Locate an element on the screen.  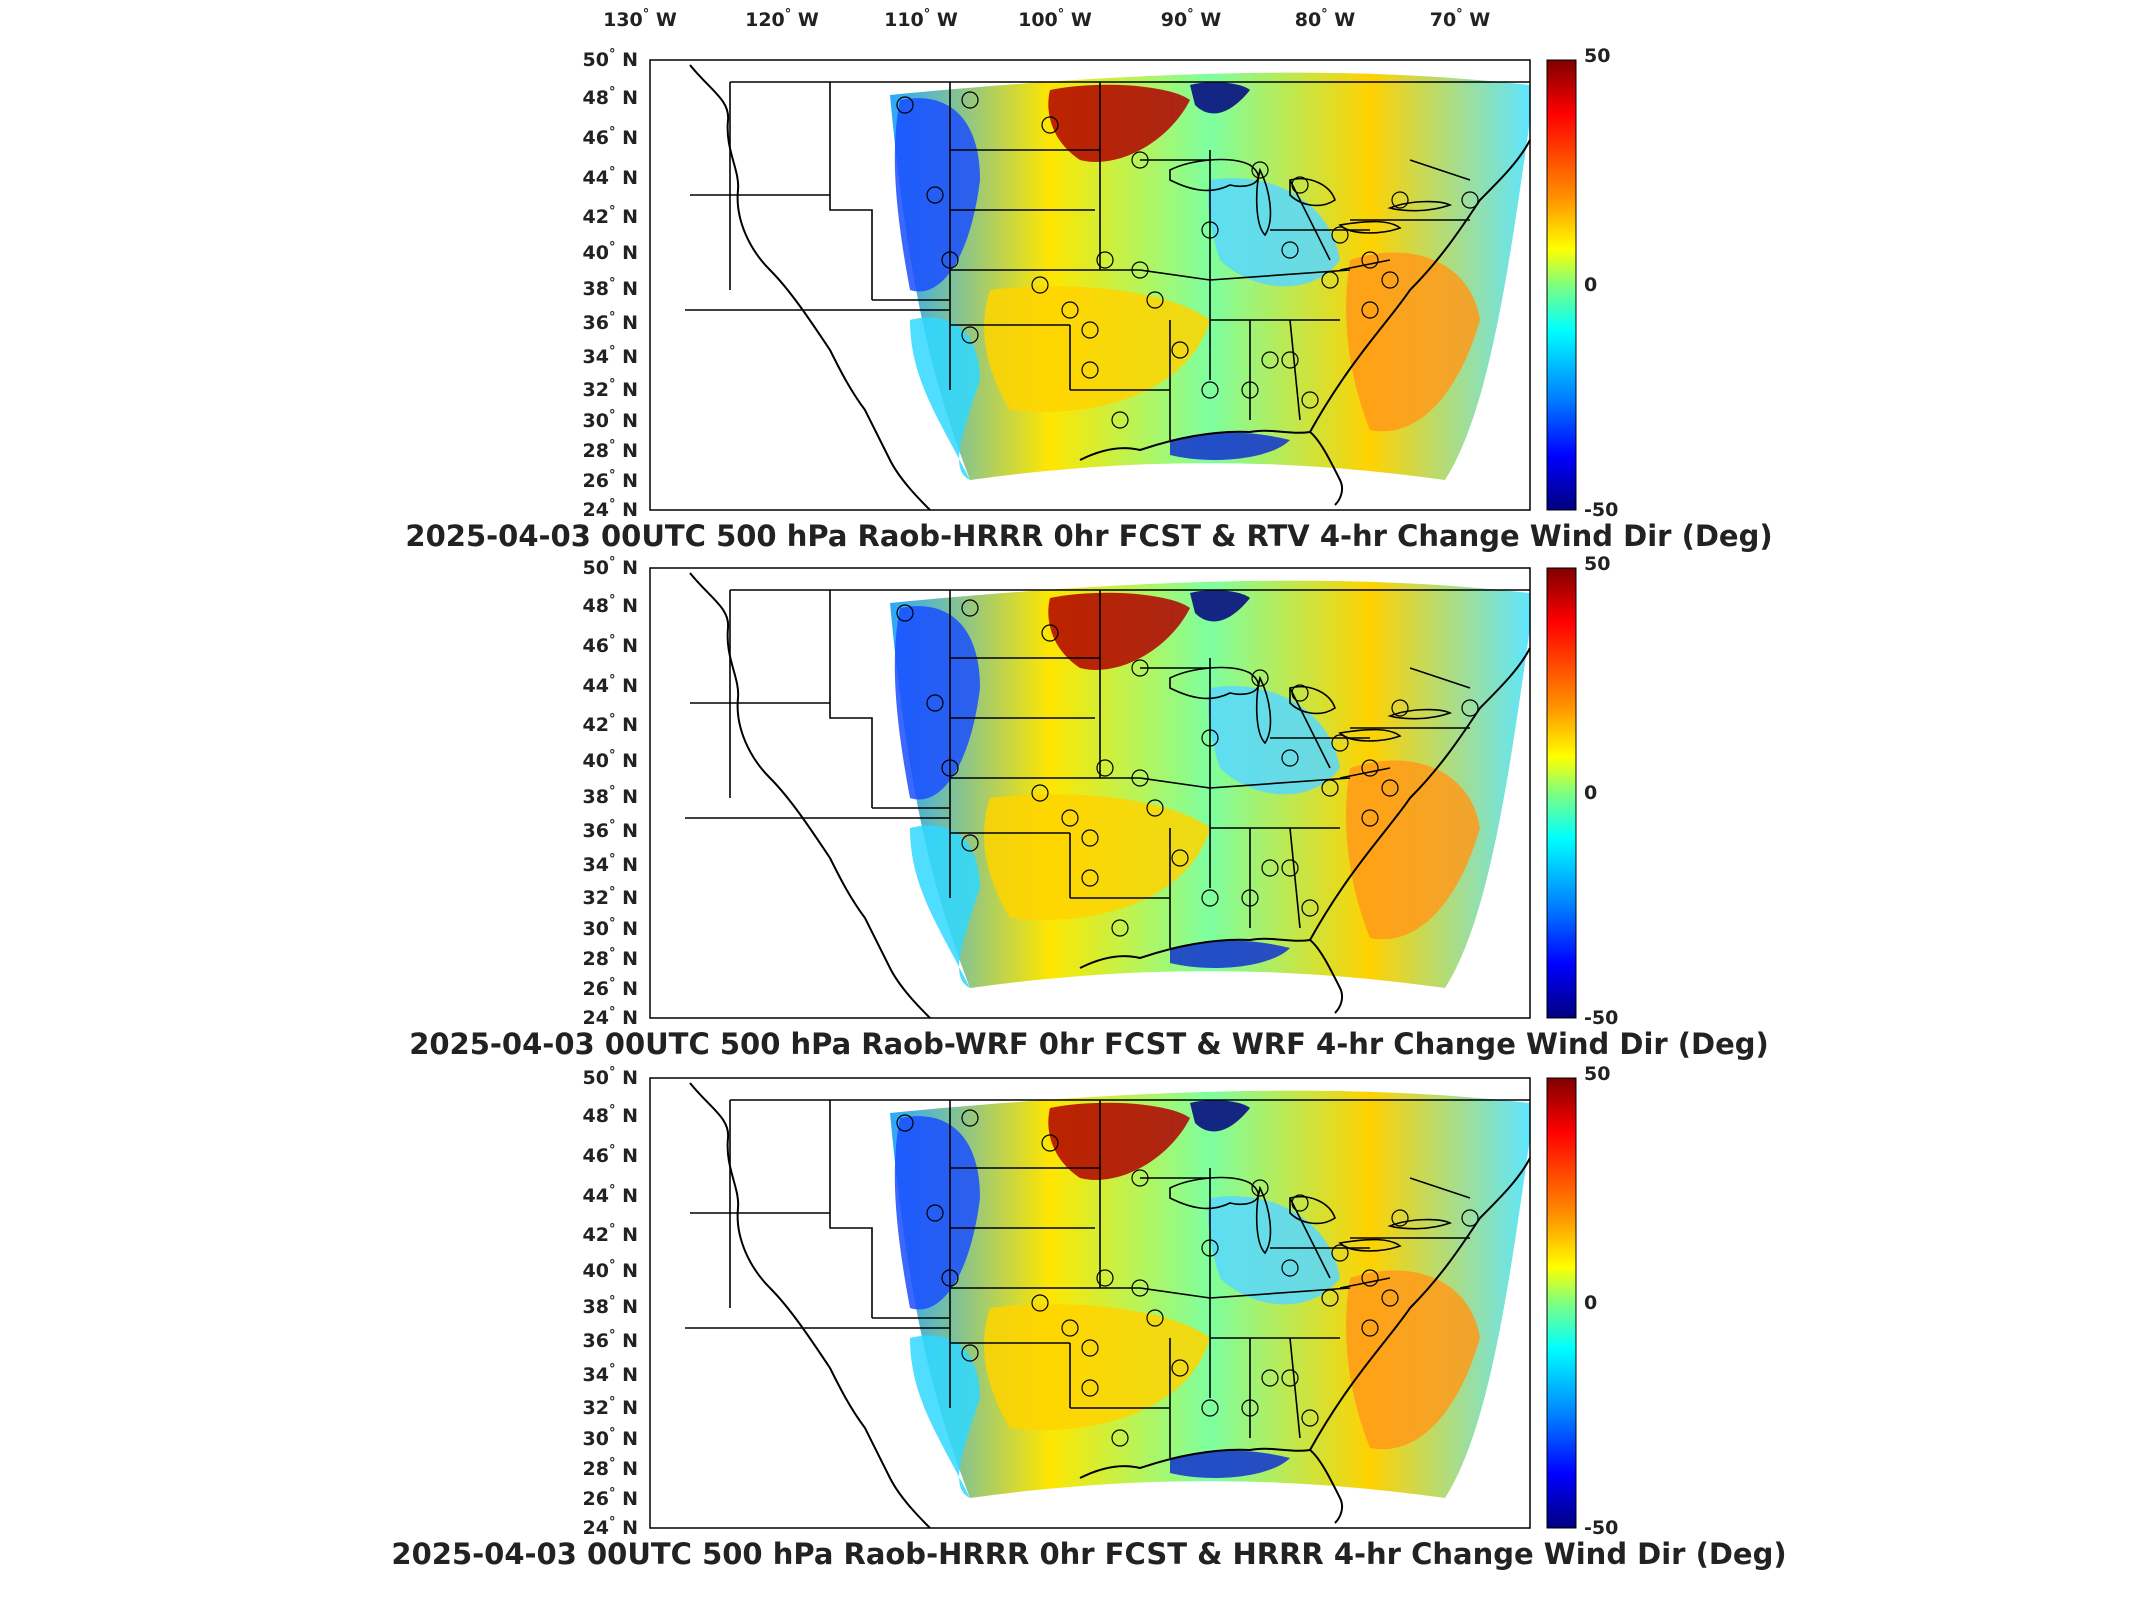
lat-label: 46° N is located at coordinates (610, 645).